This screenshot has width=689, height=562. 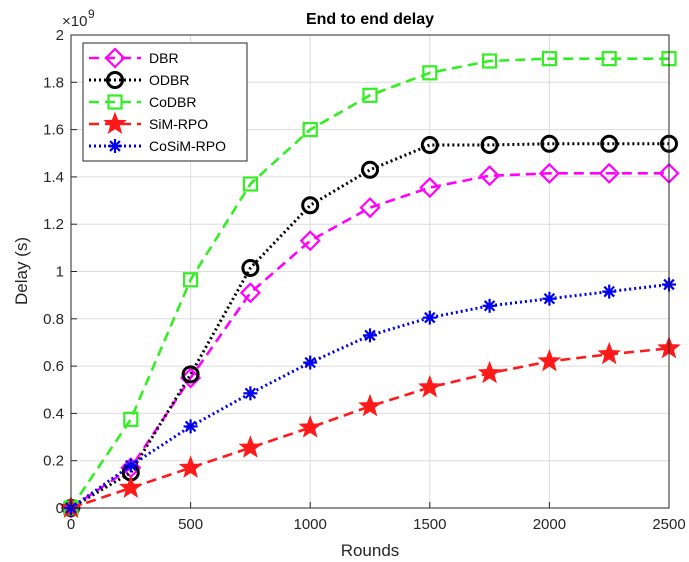 I want to click on y-exponent: ×10 9, so click(x=78, y=18).